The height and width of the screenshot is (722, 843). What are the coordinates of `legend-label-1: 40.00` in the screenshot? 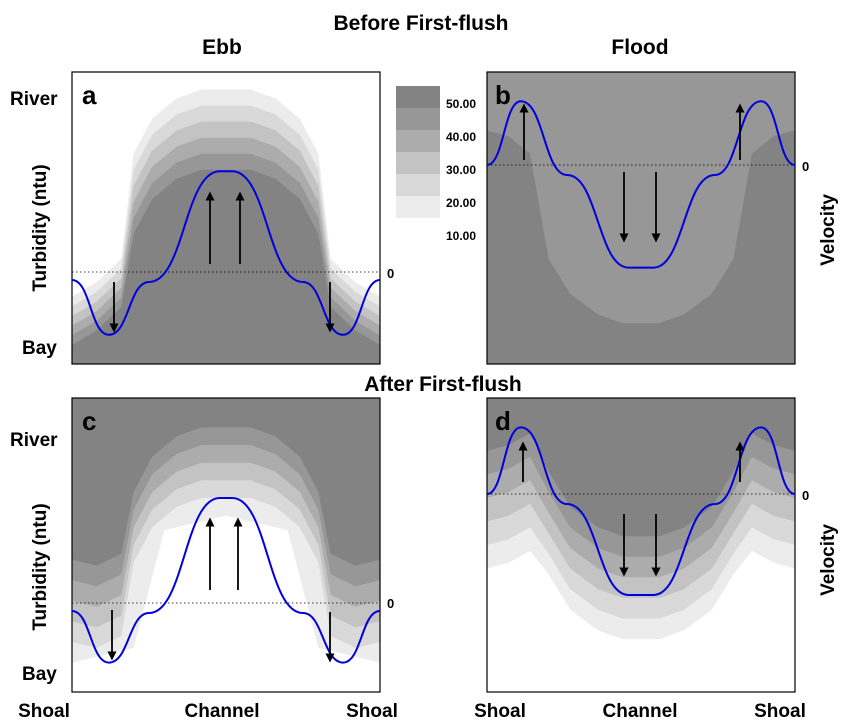 It's located at (461, 137).